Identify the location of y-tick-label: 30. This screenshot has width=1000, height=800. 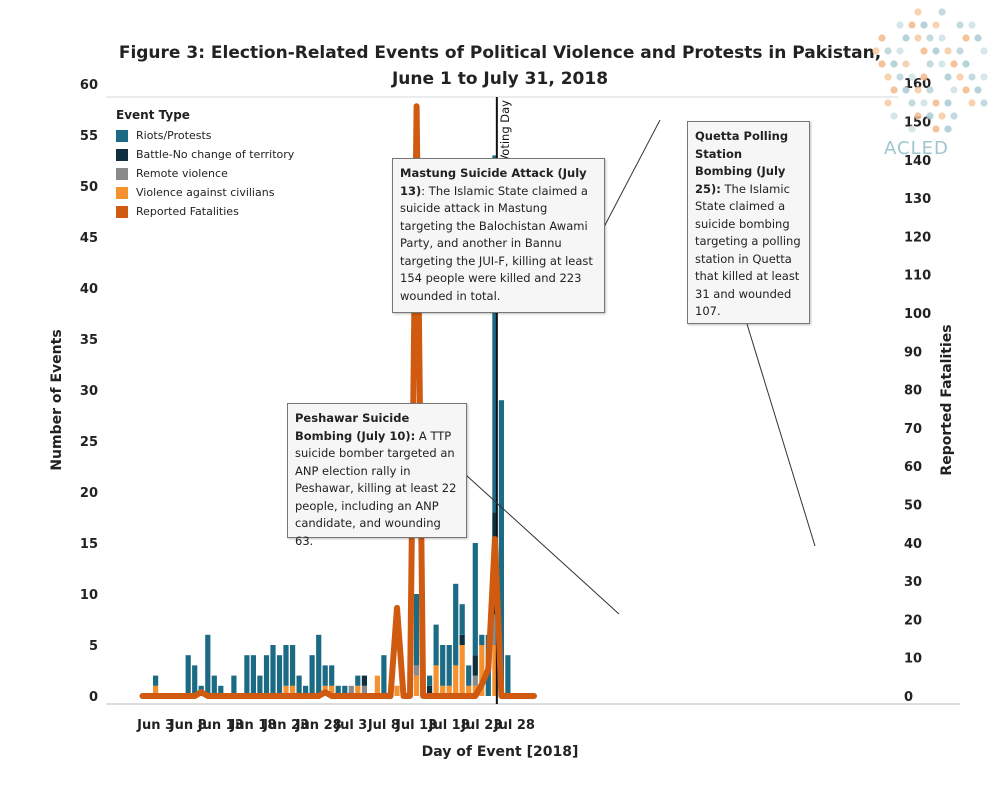
(89, 391).